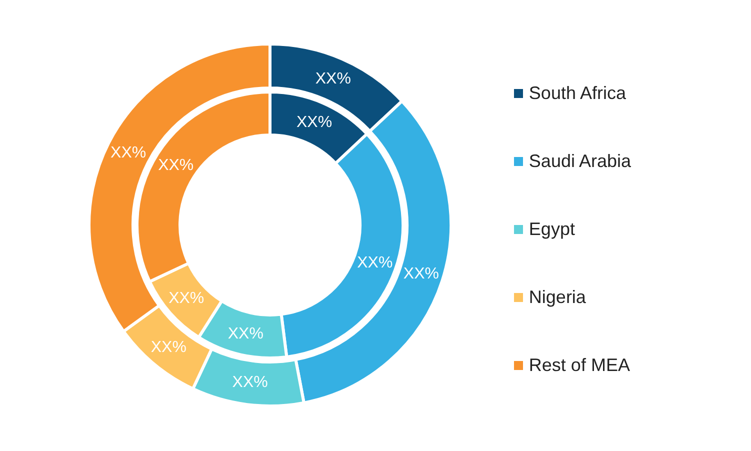 The height and width of the screenshot is (451, 751). What do you see at coordinates (577, 93) in the screenshot?
I see `legend-label: South Africa` at bounding box center [577, 93].